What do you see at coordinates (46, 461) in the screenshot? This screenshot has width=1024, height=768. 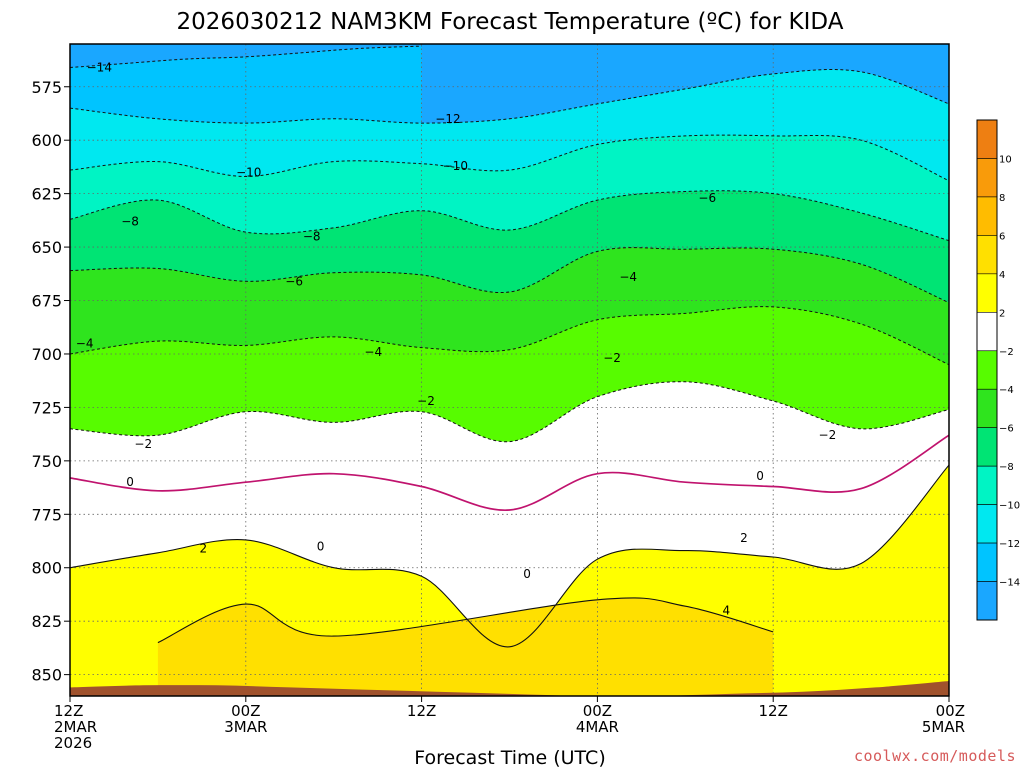 I see `y-tick-label: 750` at bounding box center [46, 461].